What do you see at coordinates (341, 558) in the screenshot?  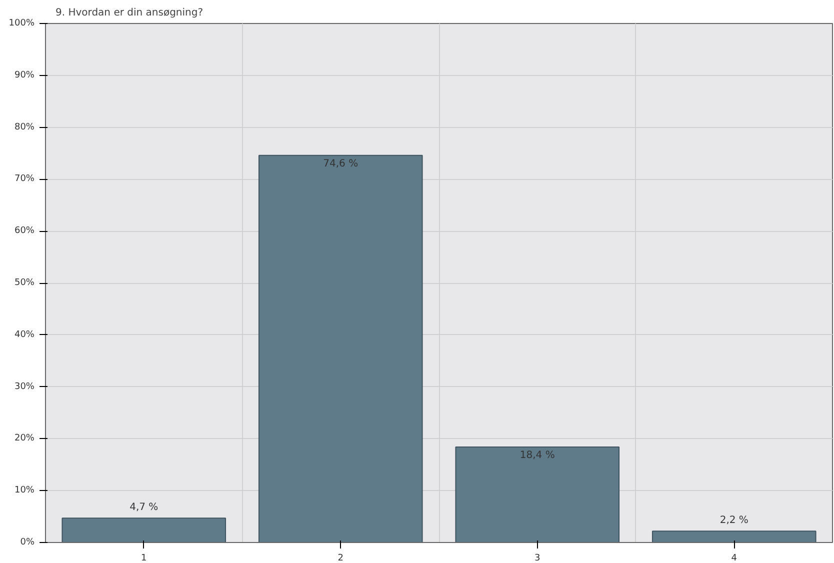 I see `x-tick-label: 2` at bounding box center [341, 558].